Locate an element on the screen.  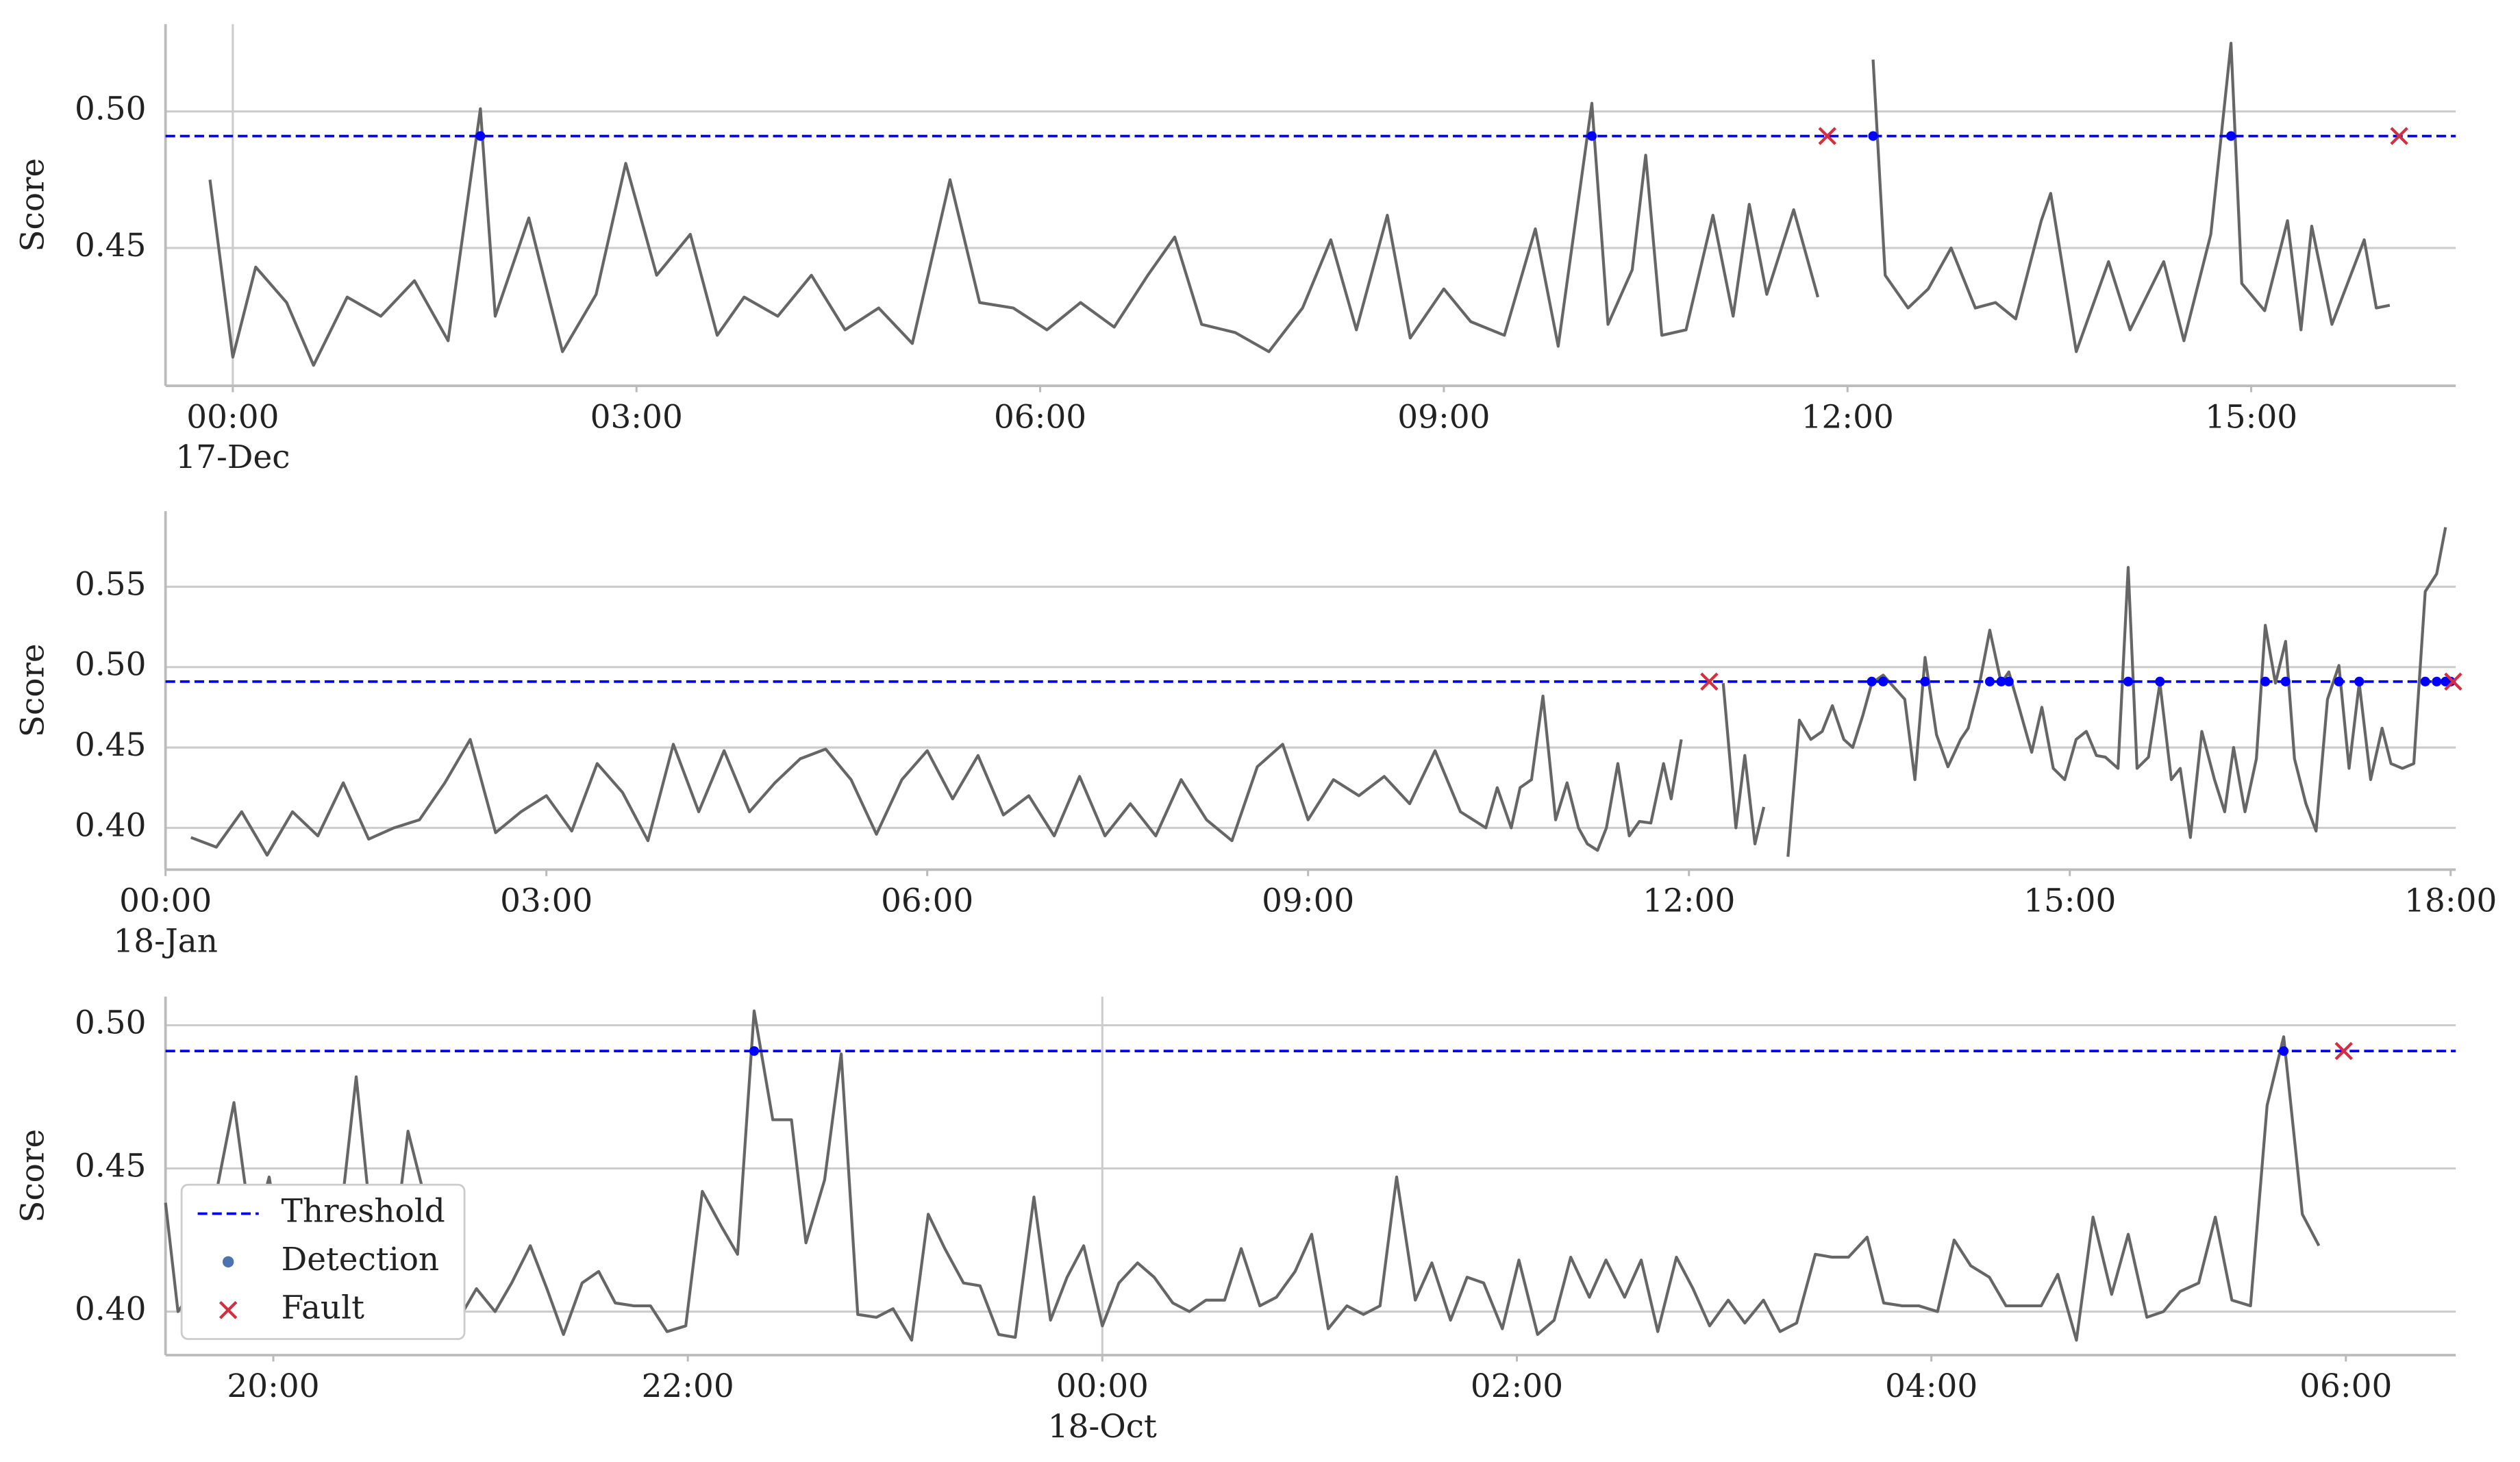
legend-box is located at coordinates (323, 1261).